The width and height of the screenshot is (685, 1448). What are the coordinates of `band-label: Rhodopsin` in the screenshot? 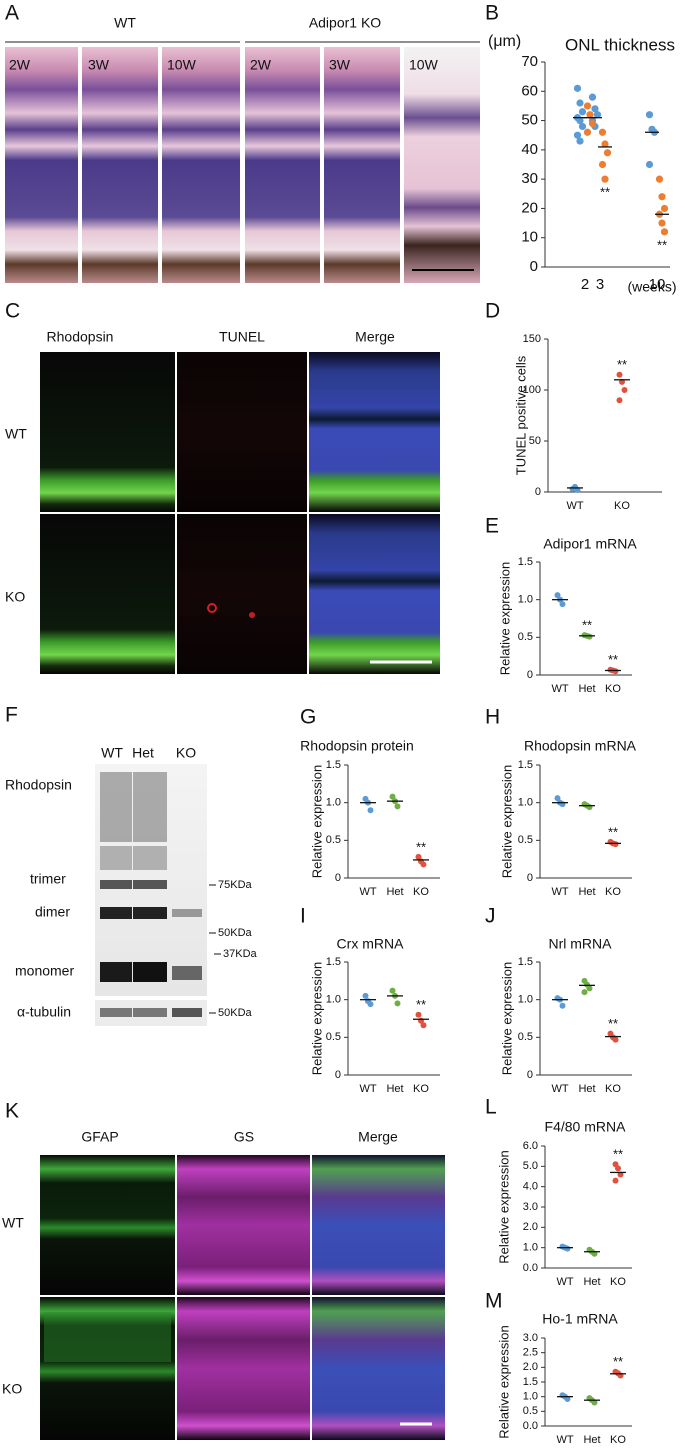 It's located at (38, 785).